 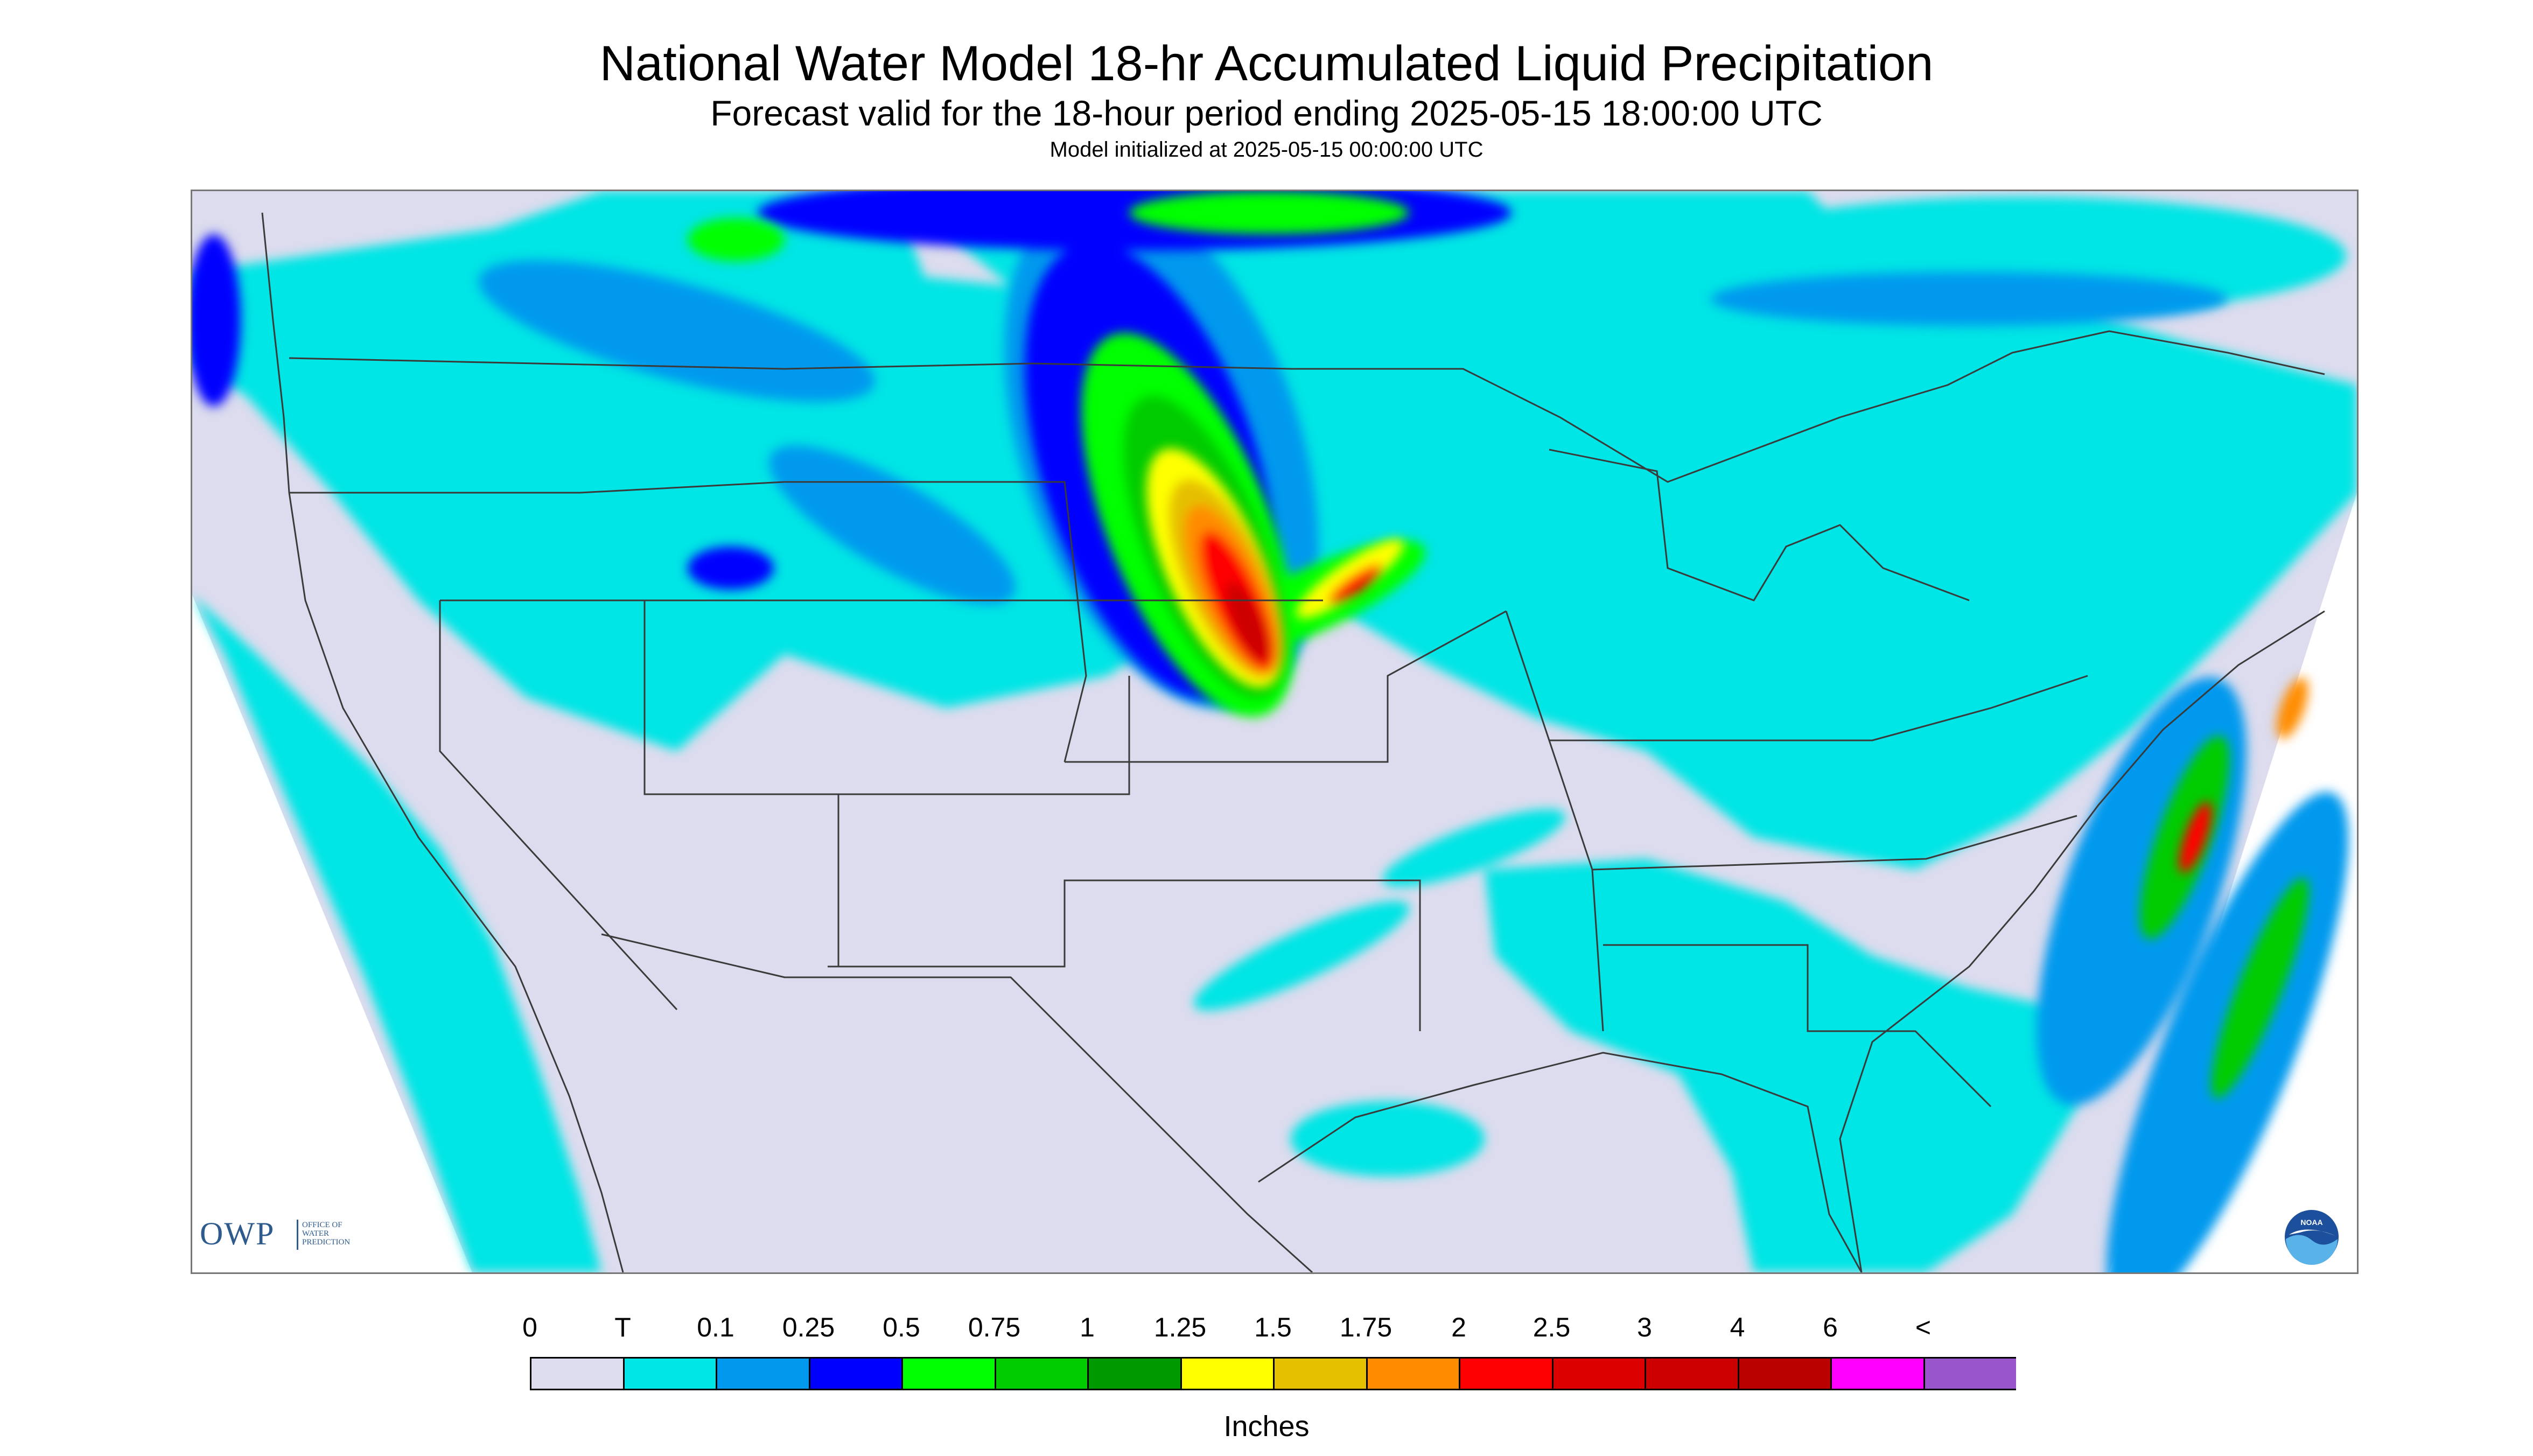 What do you see at coordinates (1738, 1327) in the screenshot?
I see `legend-label-13: 4` at bounding box center [1738, 1327].